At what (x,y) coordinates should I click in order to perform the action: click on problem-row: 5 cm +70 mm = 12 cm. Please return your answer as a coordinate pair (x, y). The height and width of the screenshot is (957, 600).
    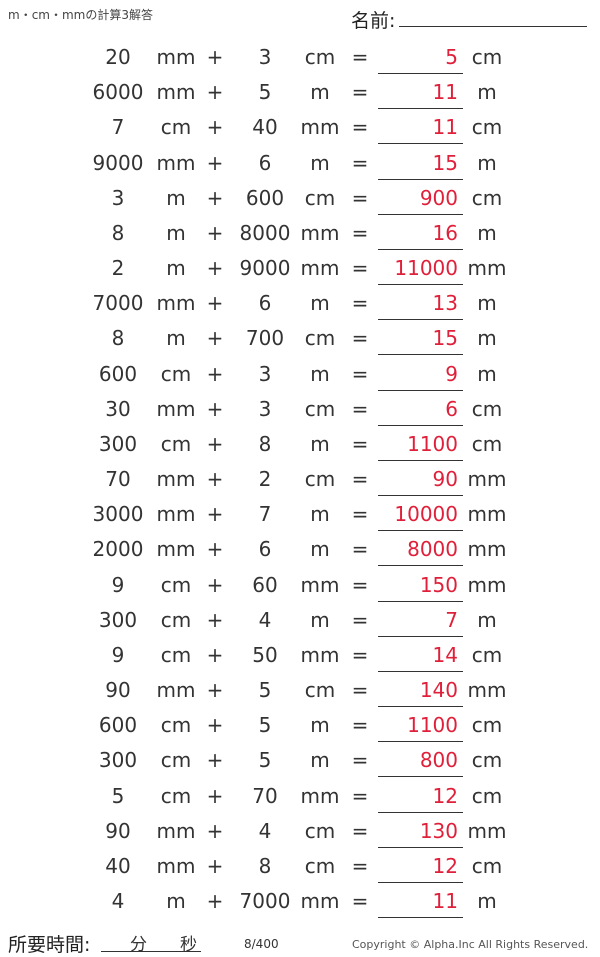
    Looking at the image, I should click on (300, 797).